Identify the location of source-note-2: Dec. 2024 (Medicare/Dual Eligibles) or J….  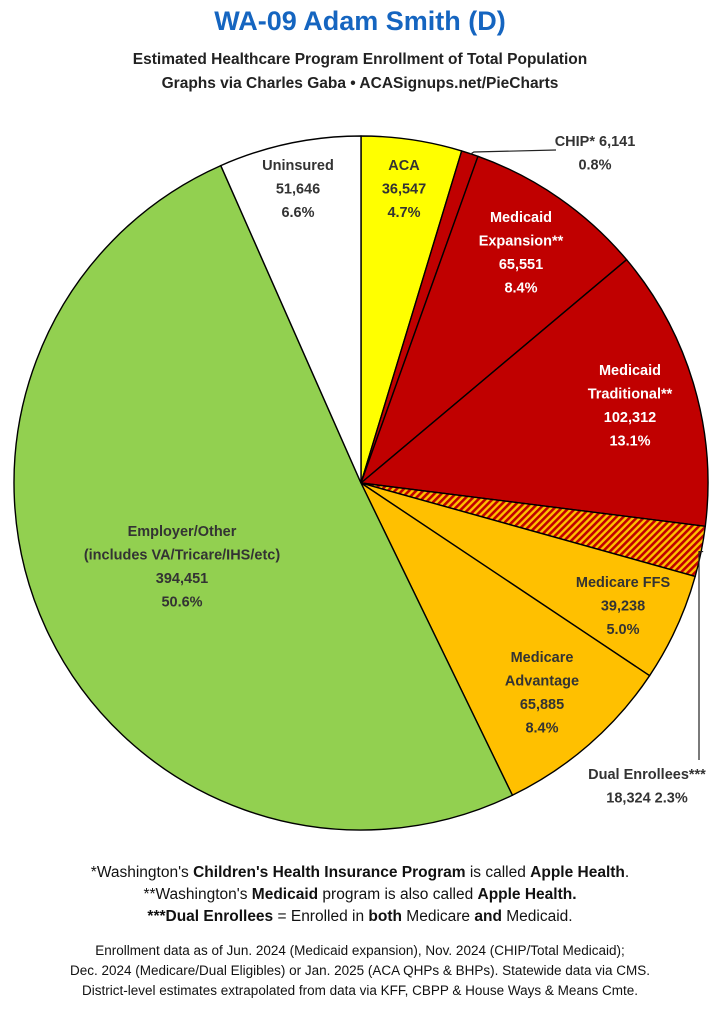
(360, 970).